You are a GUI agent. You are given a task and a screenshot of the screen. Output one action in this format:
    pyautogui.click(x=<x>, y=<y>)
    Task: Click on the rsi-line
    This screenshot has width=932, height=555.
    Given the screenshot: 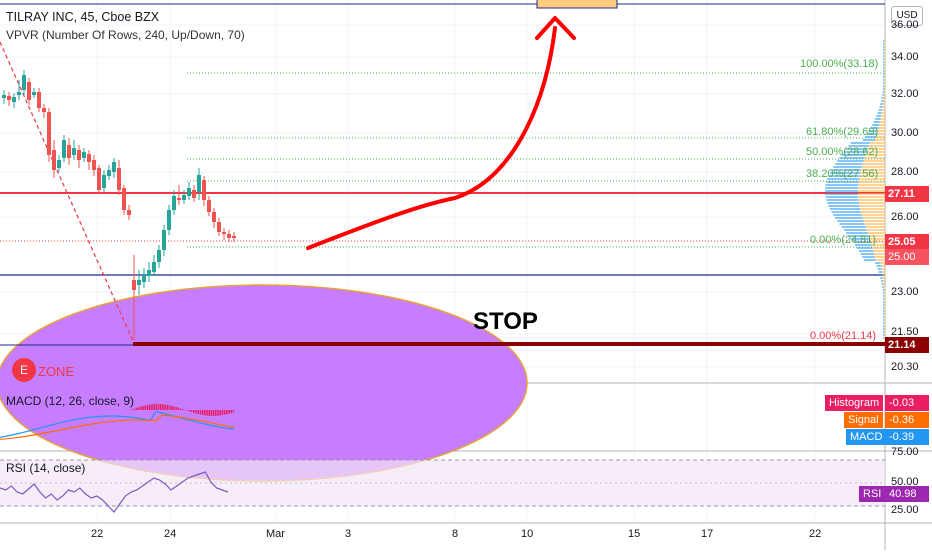 What is the action you would take?
    pyautogui.click(x=114, y=492)
    